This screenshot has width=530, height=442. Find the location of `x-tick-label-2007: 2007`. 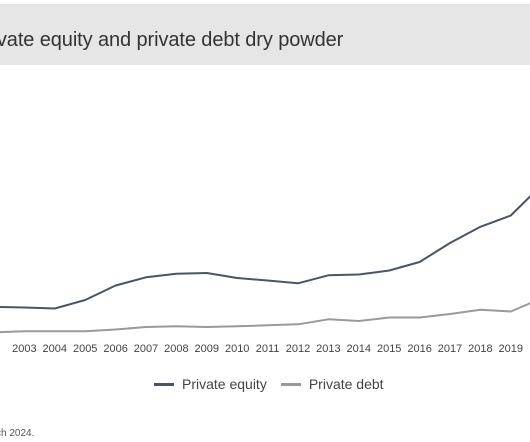

x-tick-label-2007: 2007 is located at coordinates (146, 349).